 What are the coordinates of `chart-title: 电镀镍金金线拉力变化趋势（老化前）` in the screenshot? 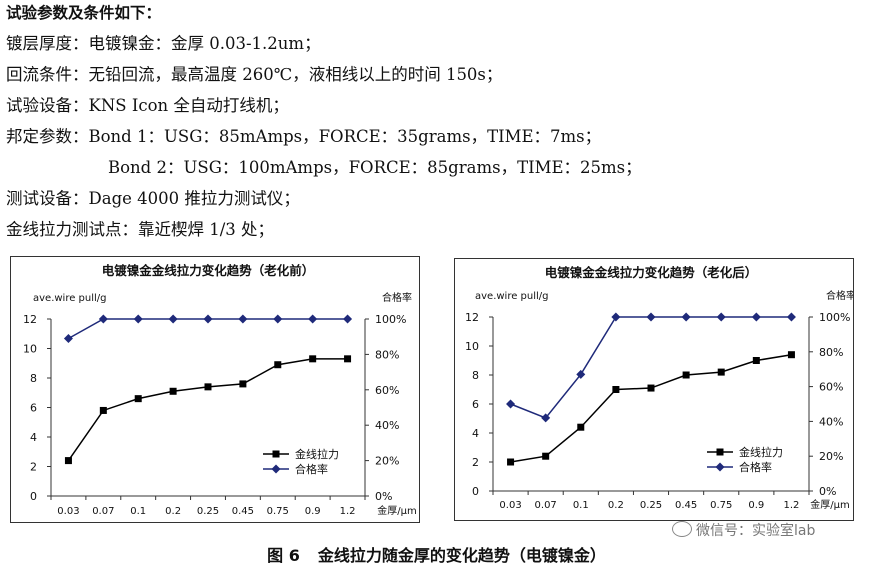 It's located at (208, 270).